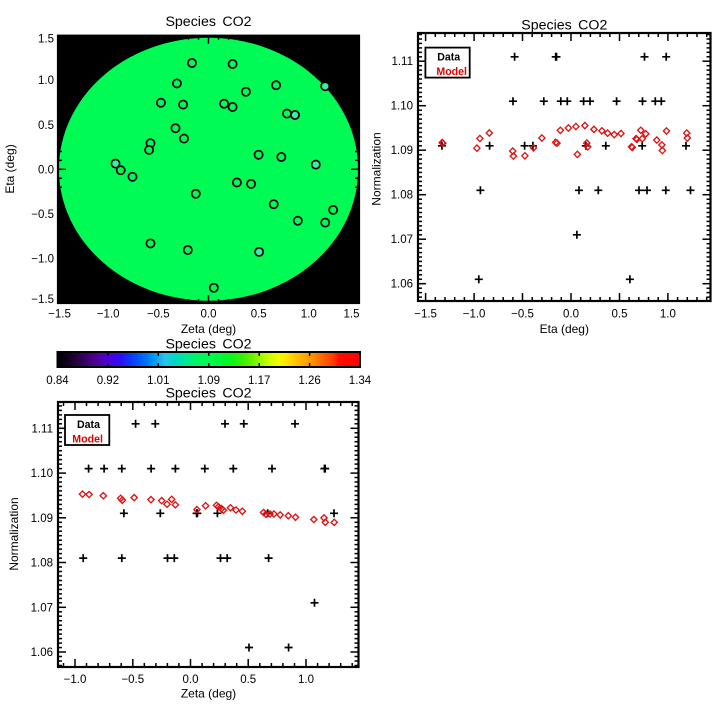  Describe the element at coordinates (158, 381) in the screenshot. I see `svg-text: 1.01` at that location.